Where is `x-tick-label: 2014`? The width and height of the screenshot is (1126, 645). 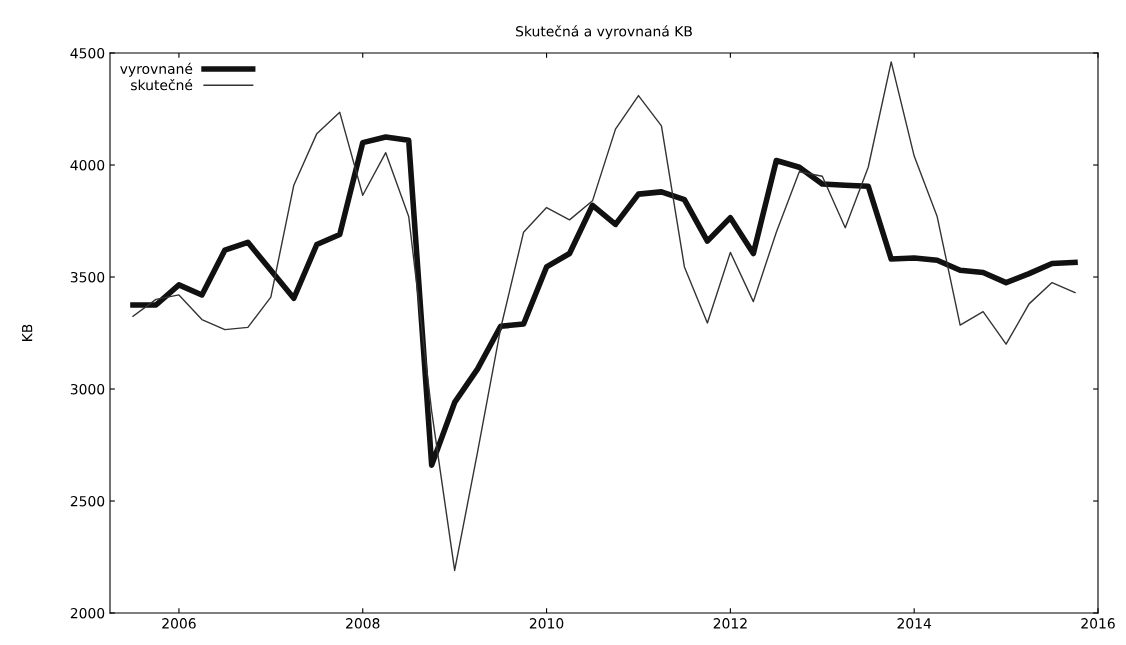 x-tick-label: 2014 is located at coordinates (914, 623).